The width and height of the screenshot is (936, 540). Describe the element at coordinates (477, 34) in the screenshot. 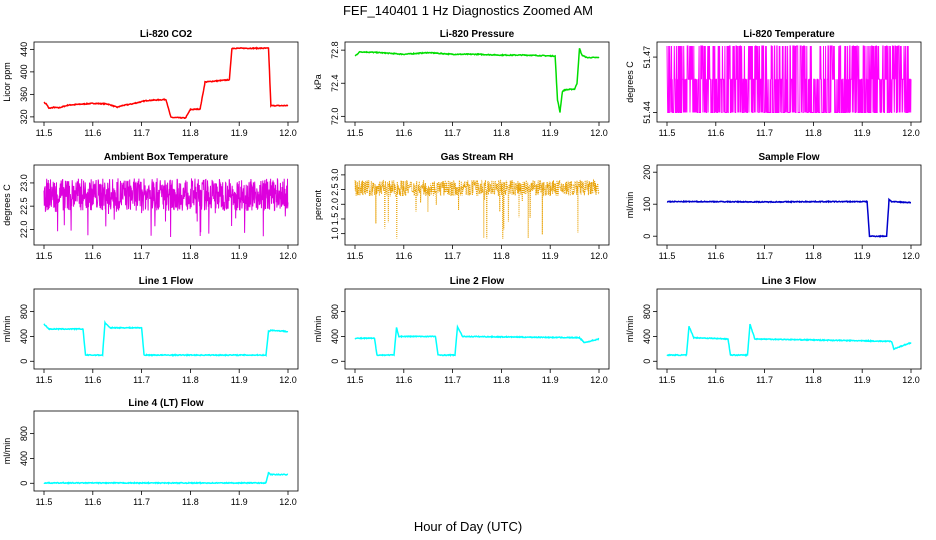

I see `panel-title: Li-820 Pressure` at that location.